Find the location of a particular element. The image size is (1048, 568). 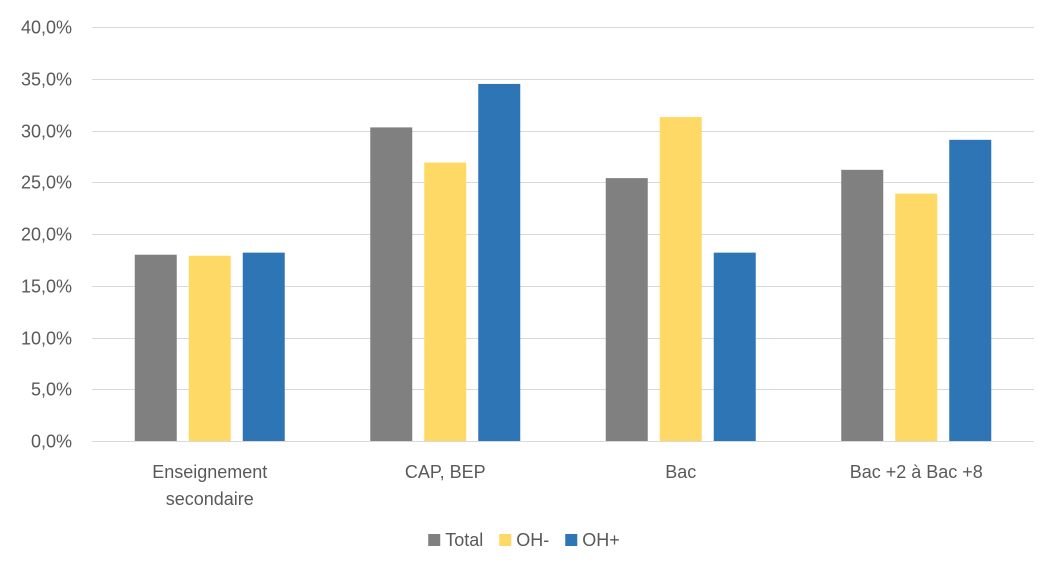

legend-label: OH+ is located at coordinates (601, 540).